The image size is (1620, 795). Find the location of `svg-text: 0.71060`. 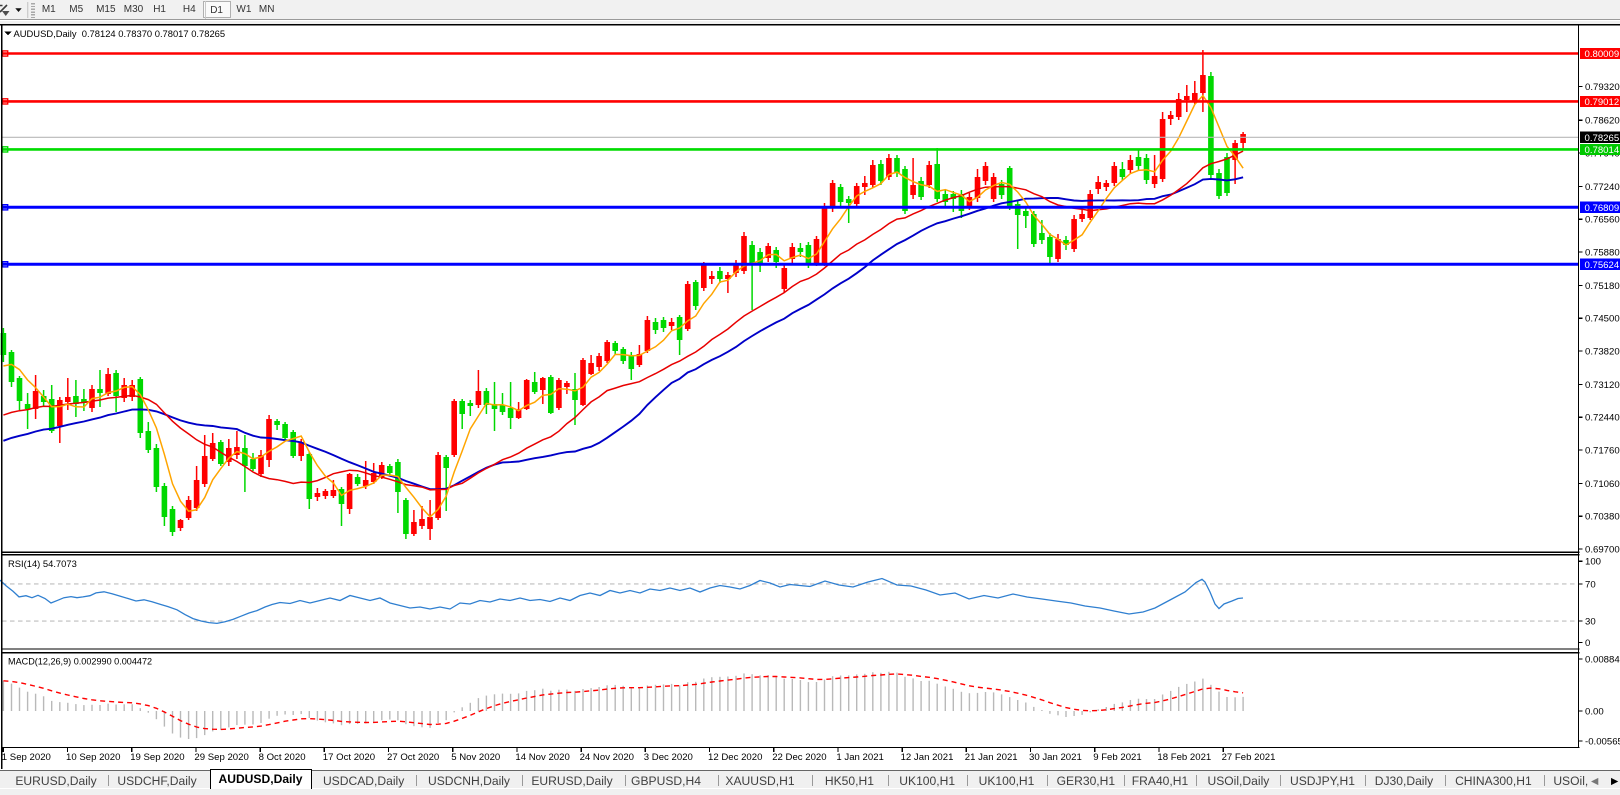

svg-text: 0.71060 is located at coordinates (1602, 484).